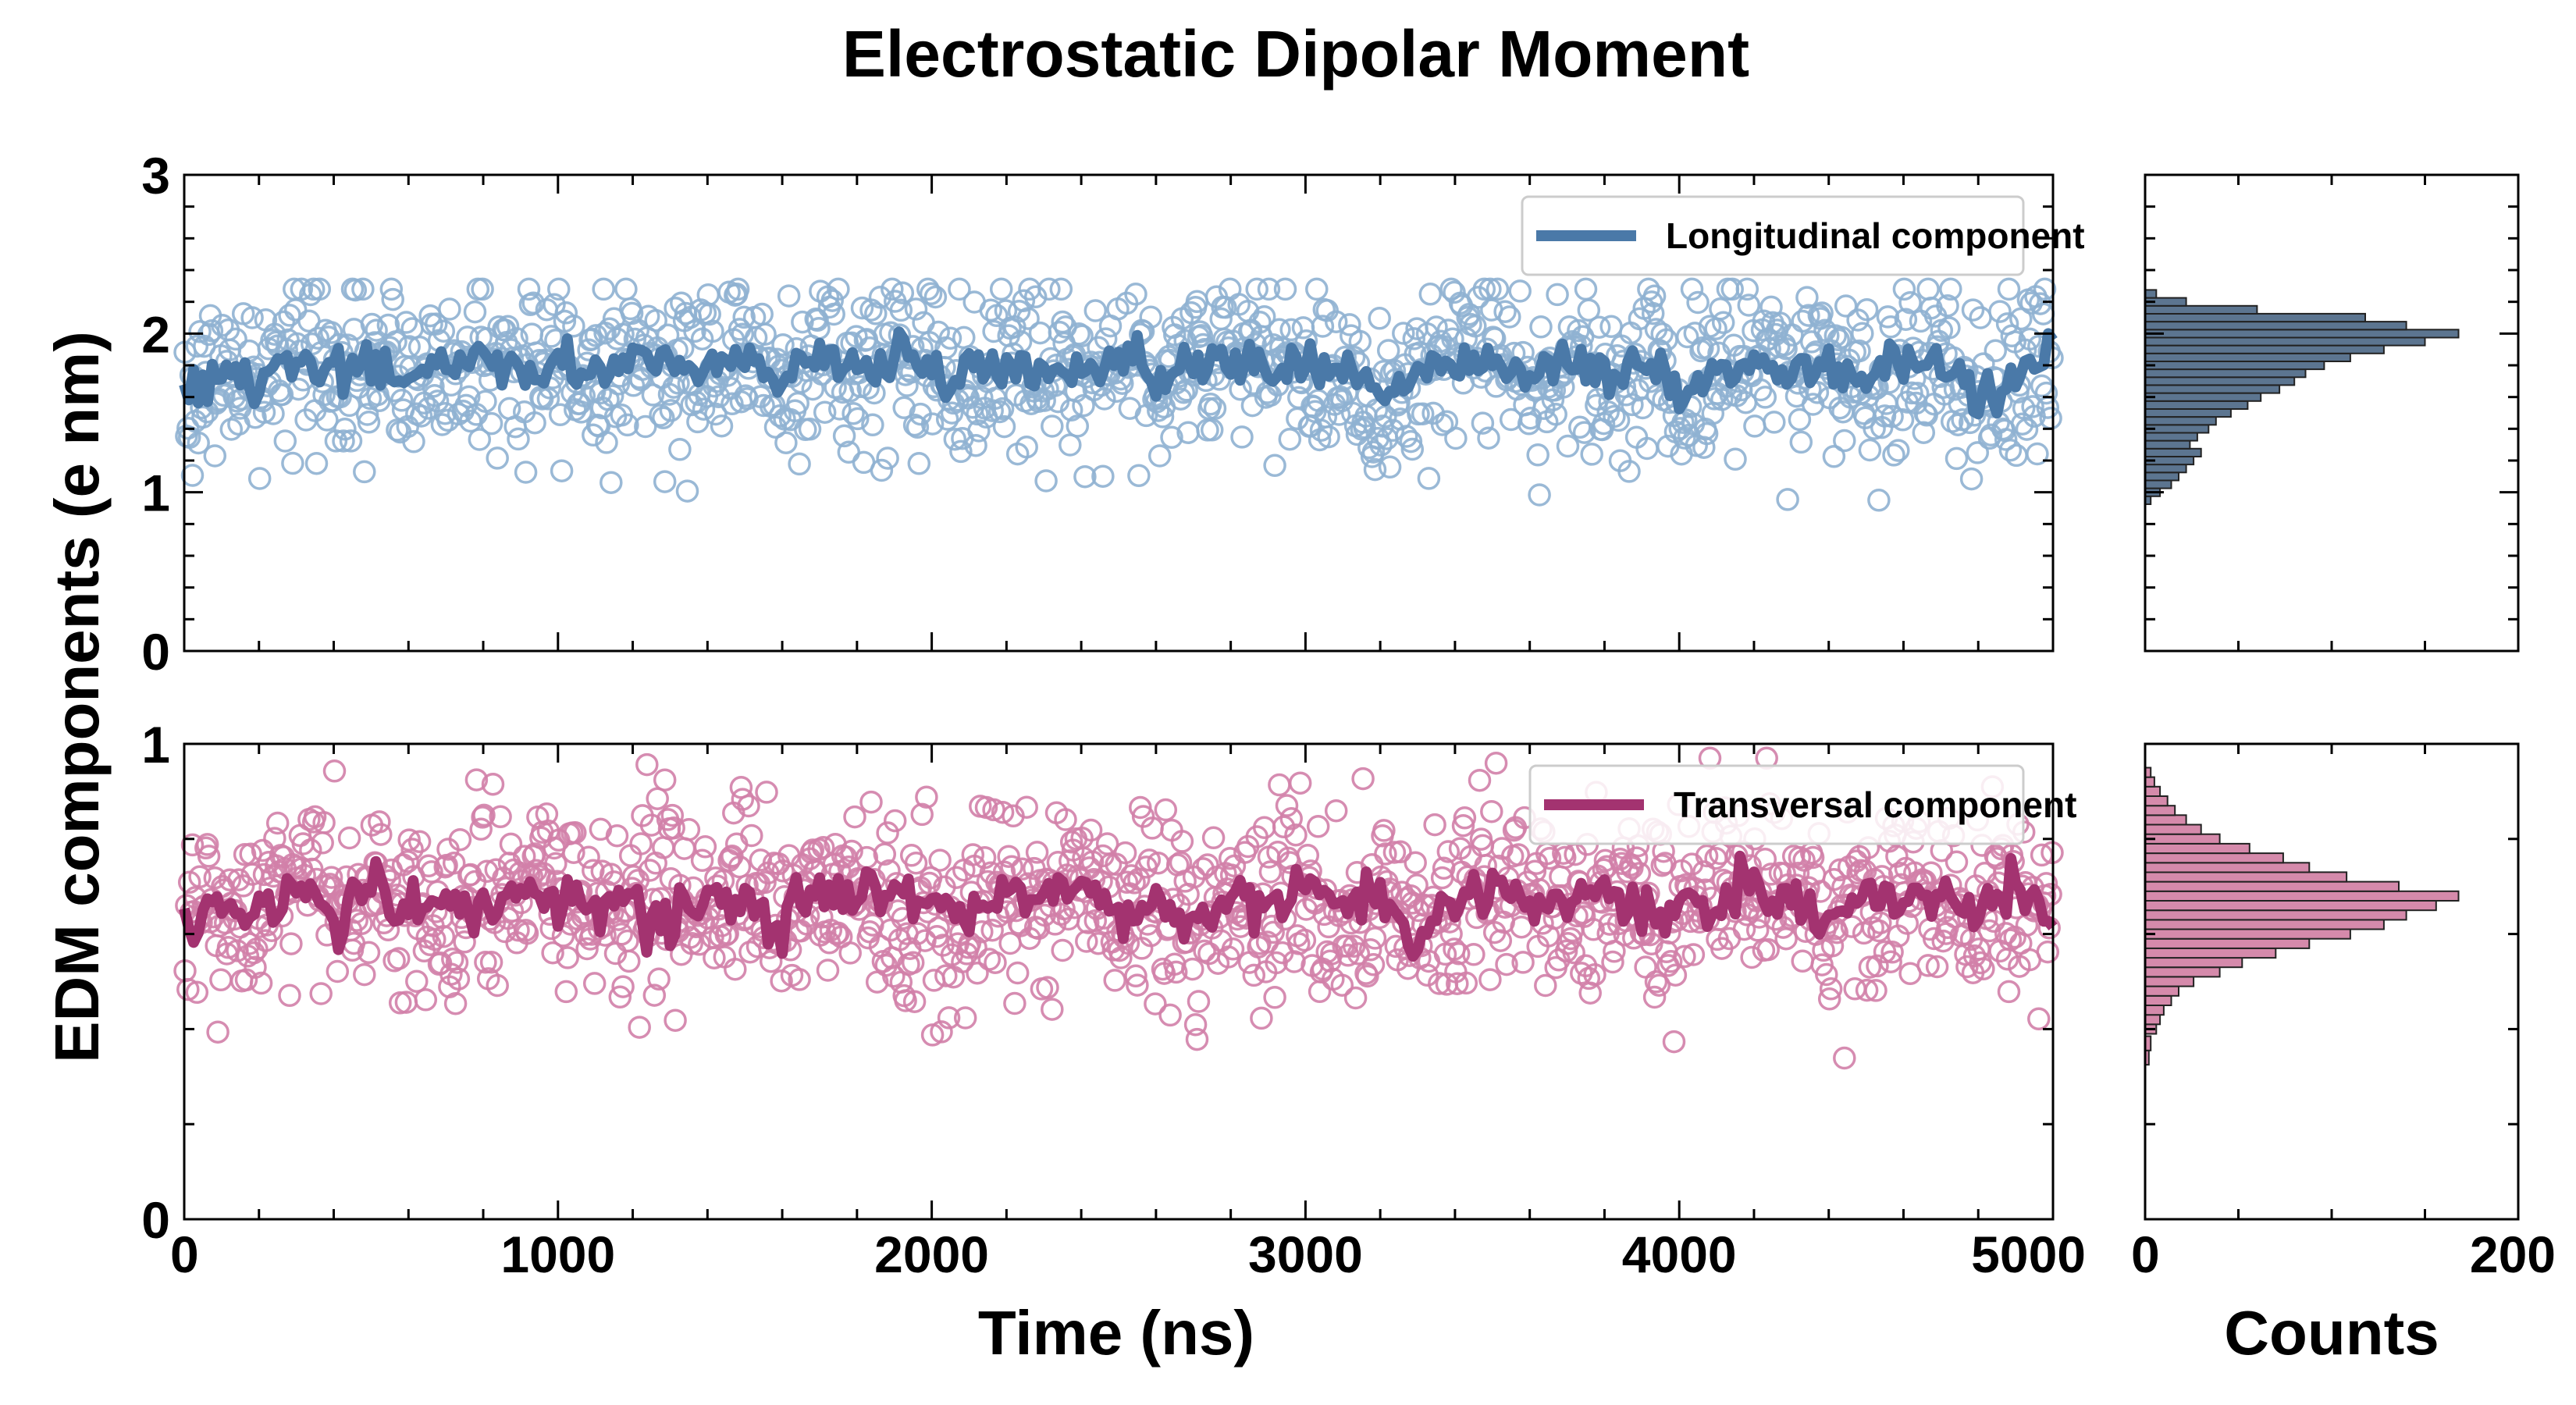 This screenshot has width=2576, height=1405. I want to click on tick-label: 5000, so click(2028, 1254).